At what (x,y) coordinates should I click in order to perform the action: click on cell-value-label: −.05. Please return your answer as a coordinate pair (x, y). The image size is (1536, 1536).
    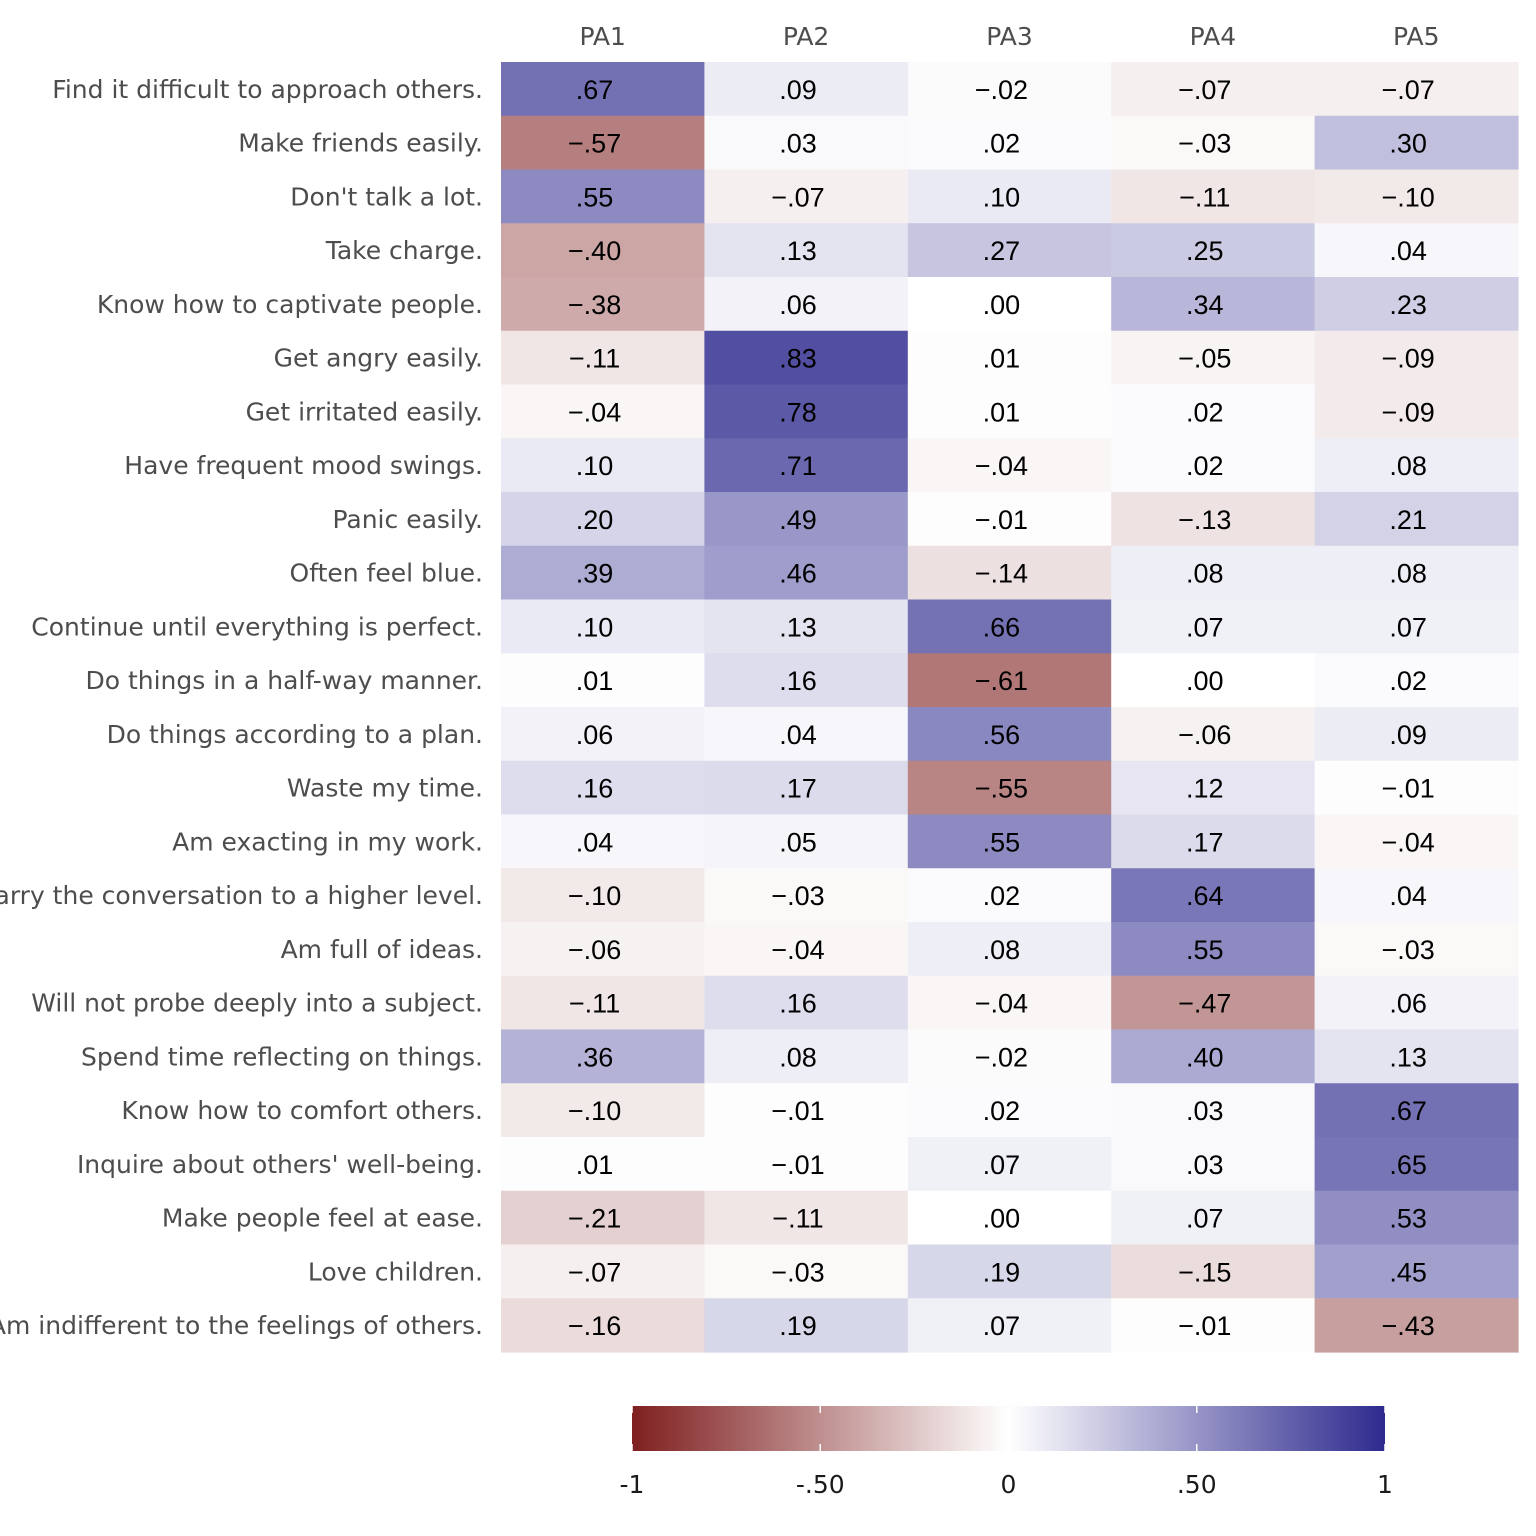
    Looking at the image, I should click on (1204, 359).